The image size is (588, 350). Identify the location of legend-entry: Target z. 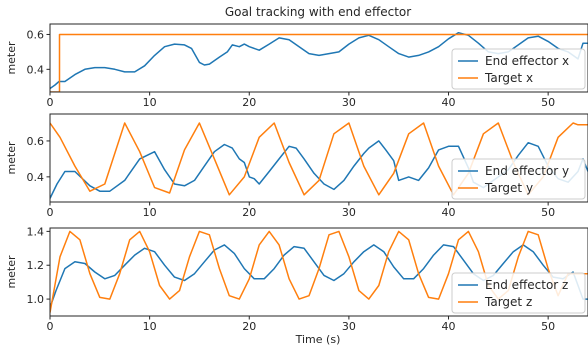
(508, 302).